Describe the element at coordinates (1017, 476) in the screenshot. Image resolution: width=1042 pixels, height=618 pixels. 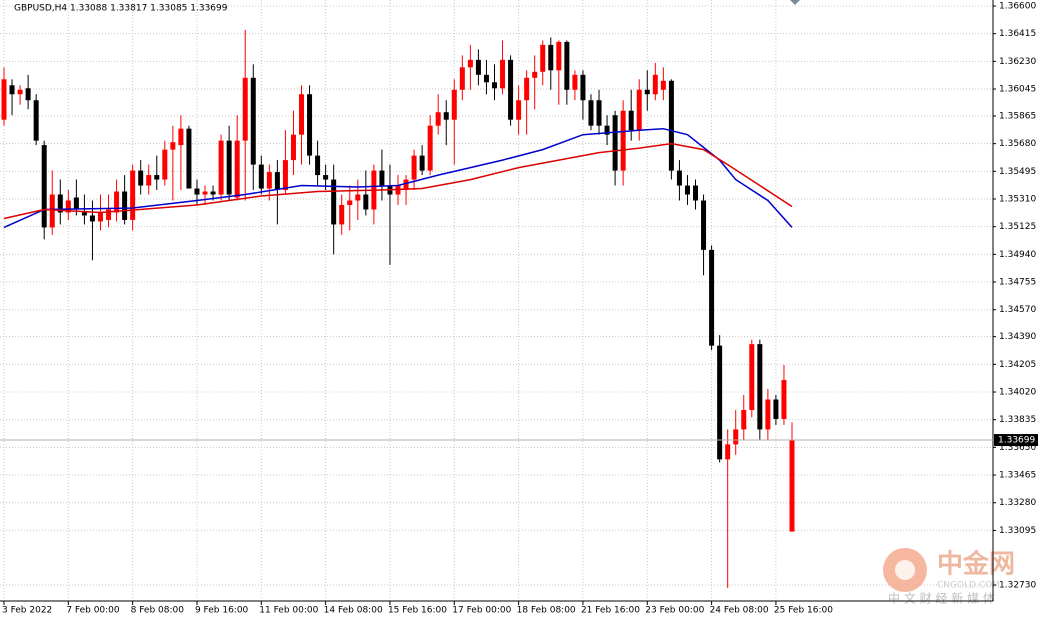
I see `y-tick-label: 1.33465` at that location.